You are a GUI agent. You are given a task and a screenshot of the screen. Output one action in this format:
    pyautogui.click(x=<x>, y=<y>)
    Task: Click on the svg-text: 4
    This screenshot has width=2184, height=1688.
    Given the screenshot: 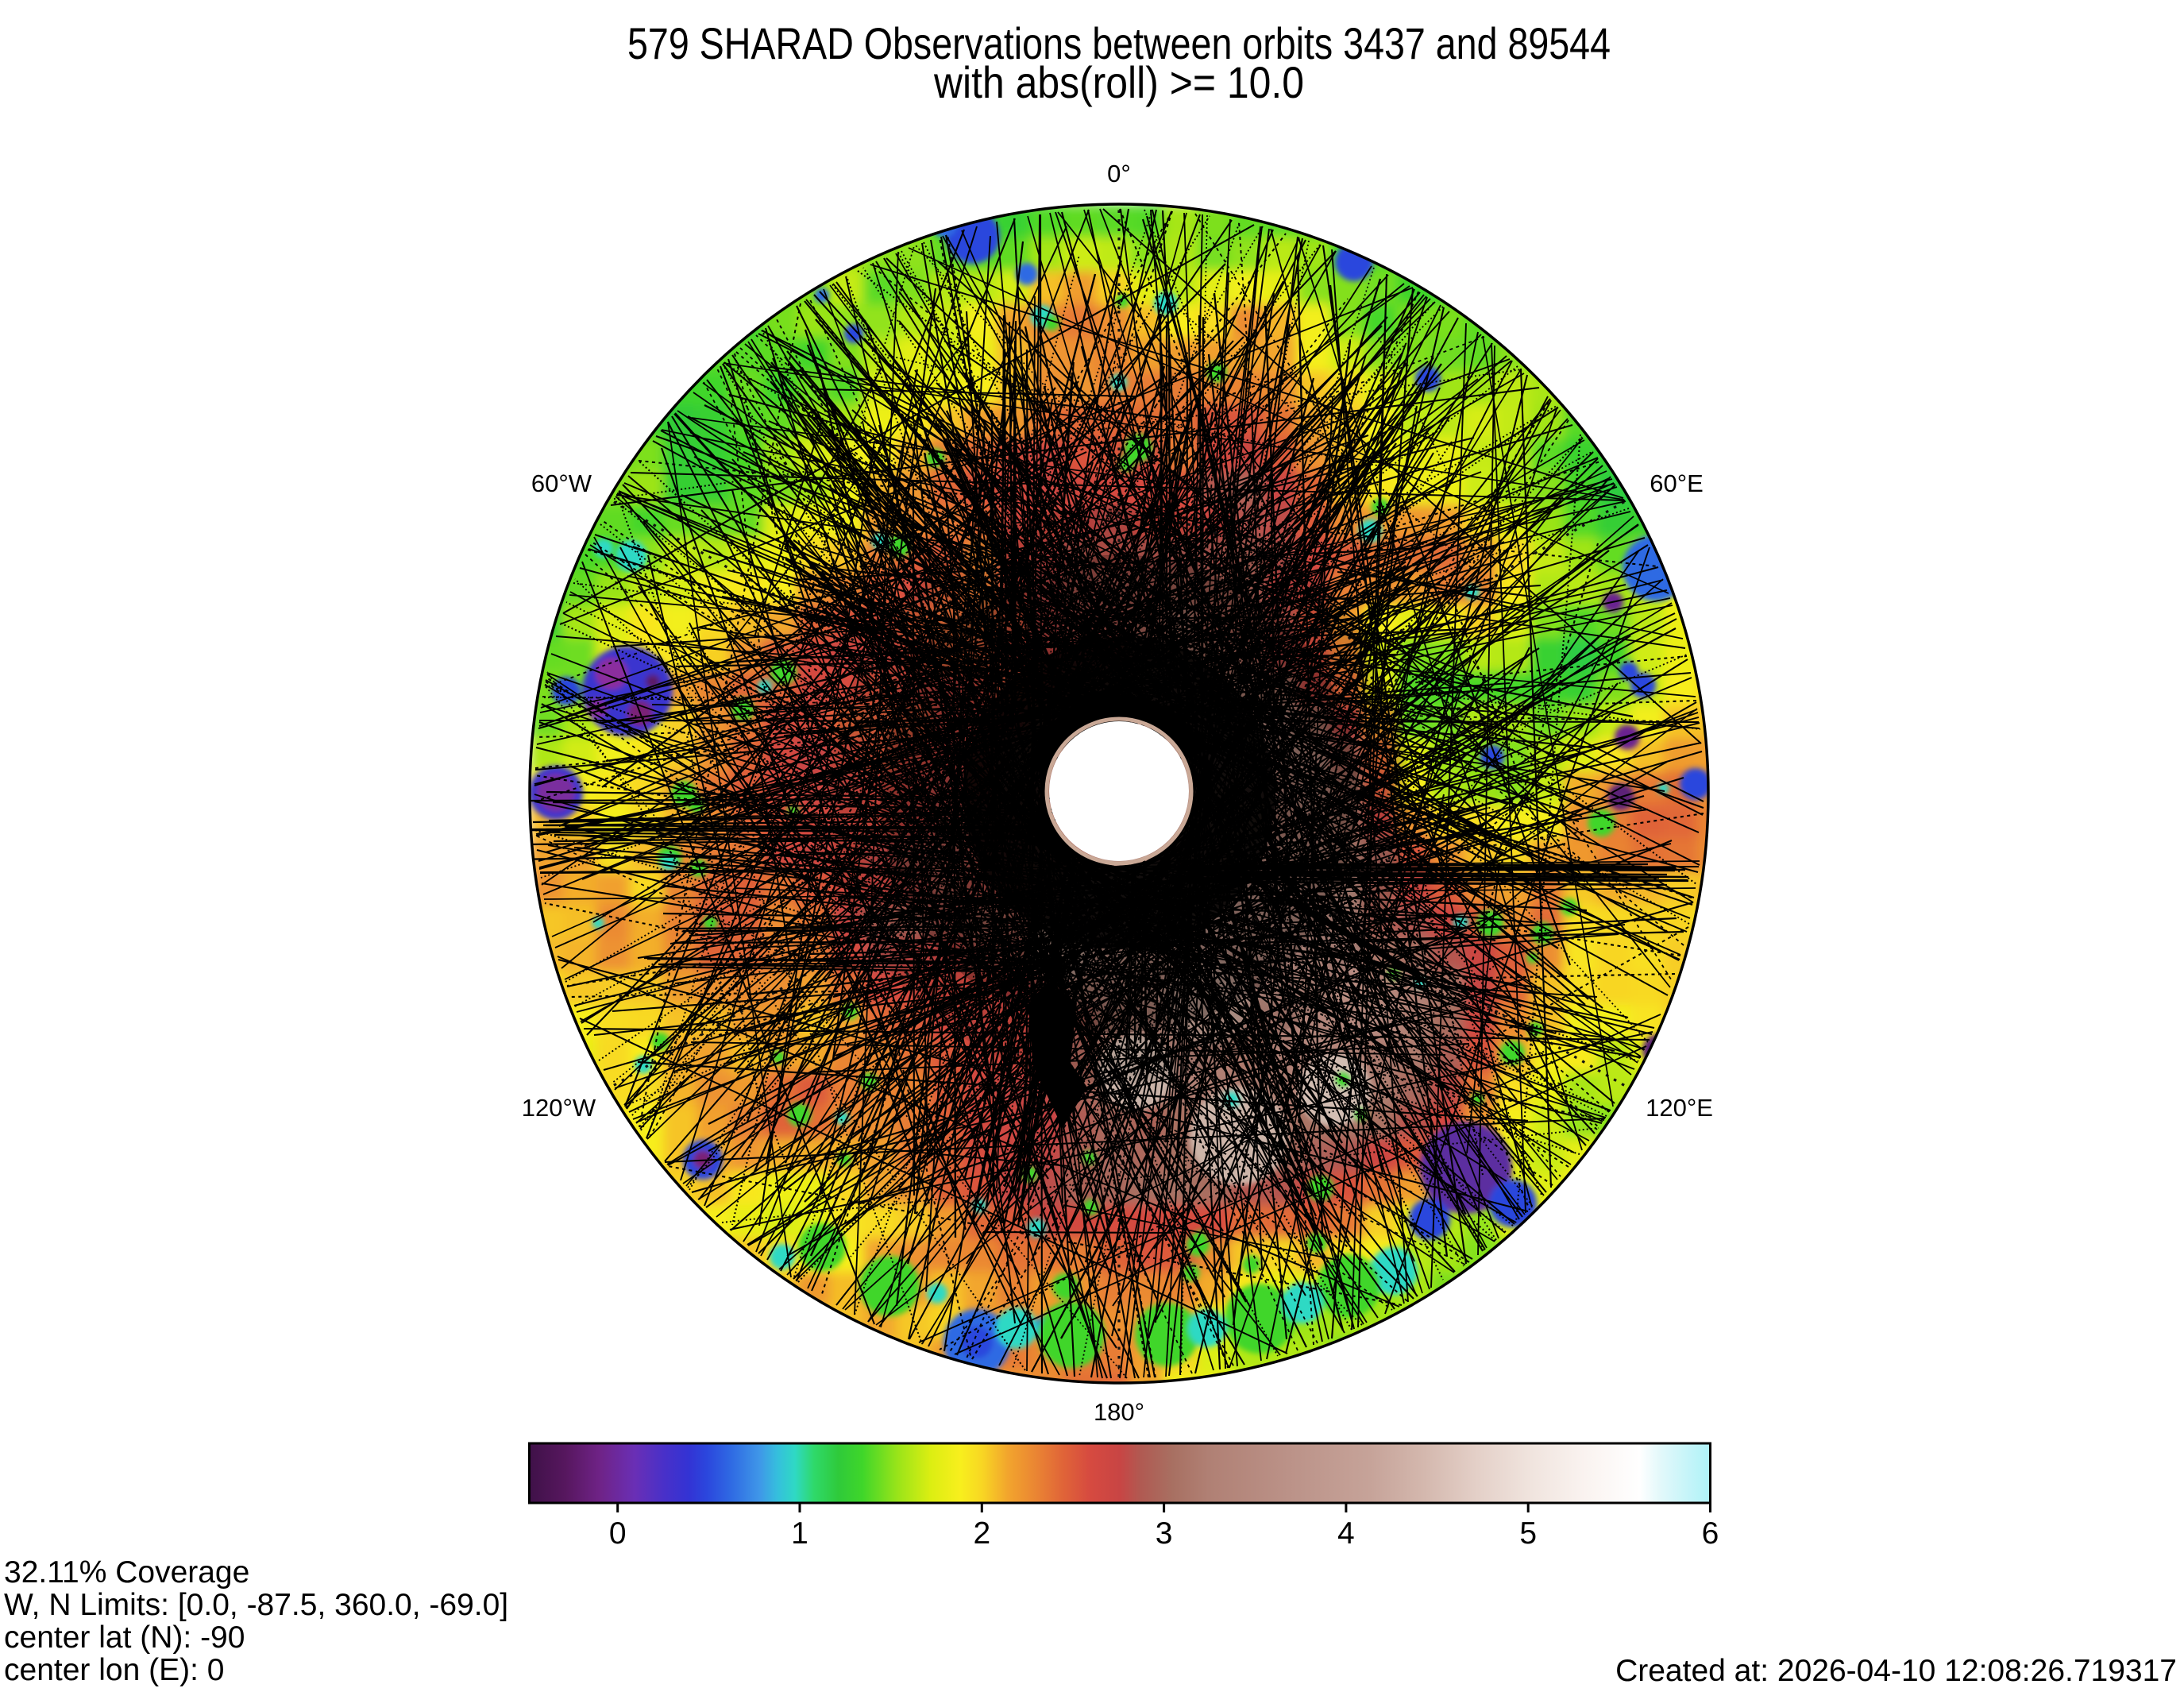 What is the action you would take?
    pyautogui.click(x=1346, y=1534)
    